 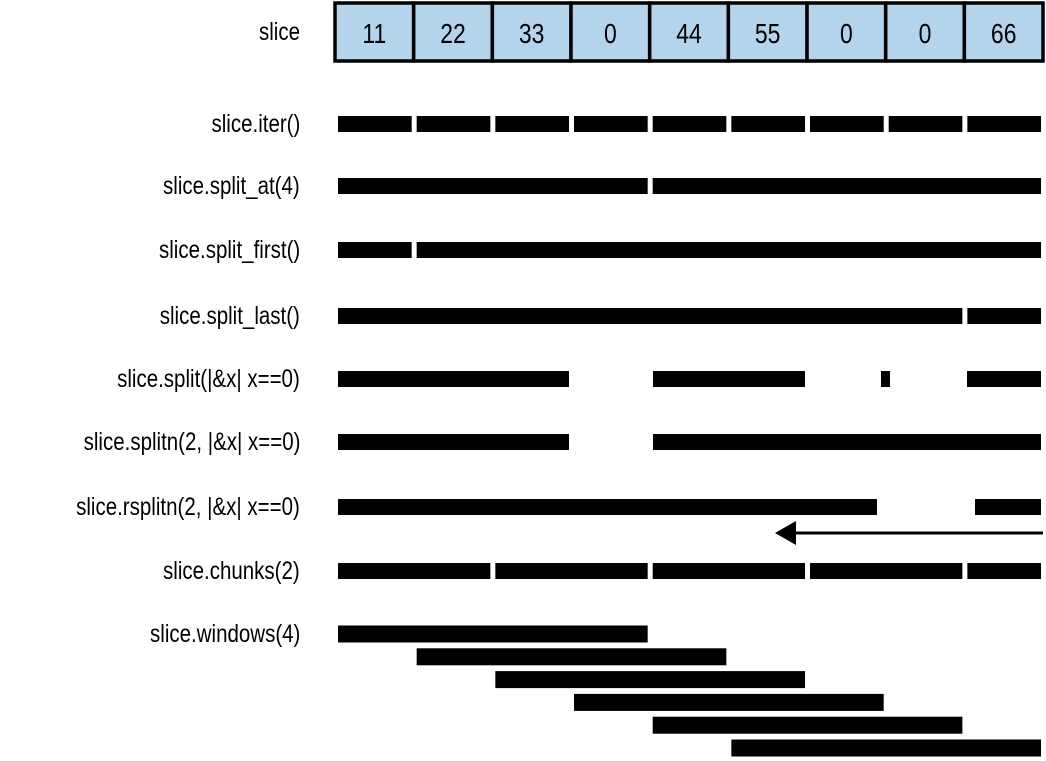 I want to click on slice-label: slice, so click(x=279, y=32).